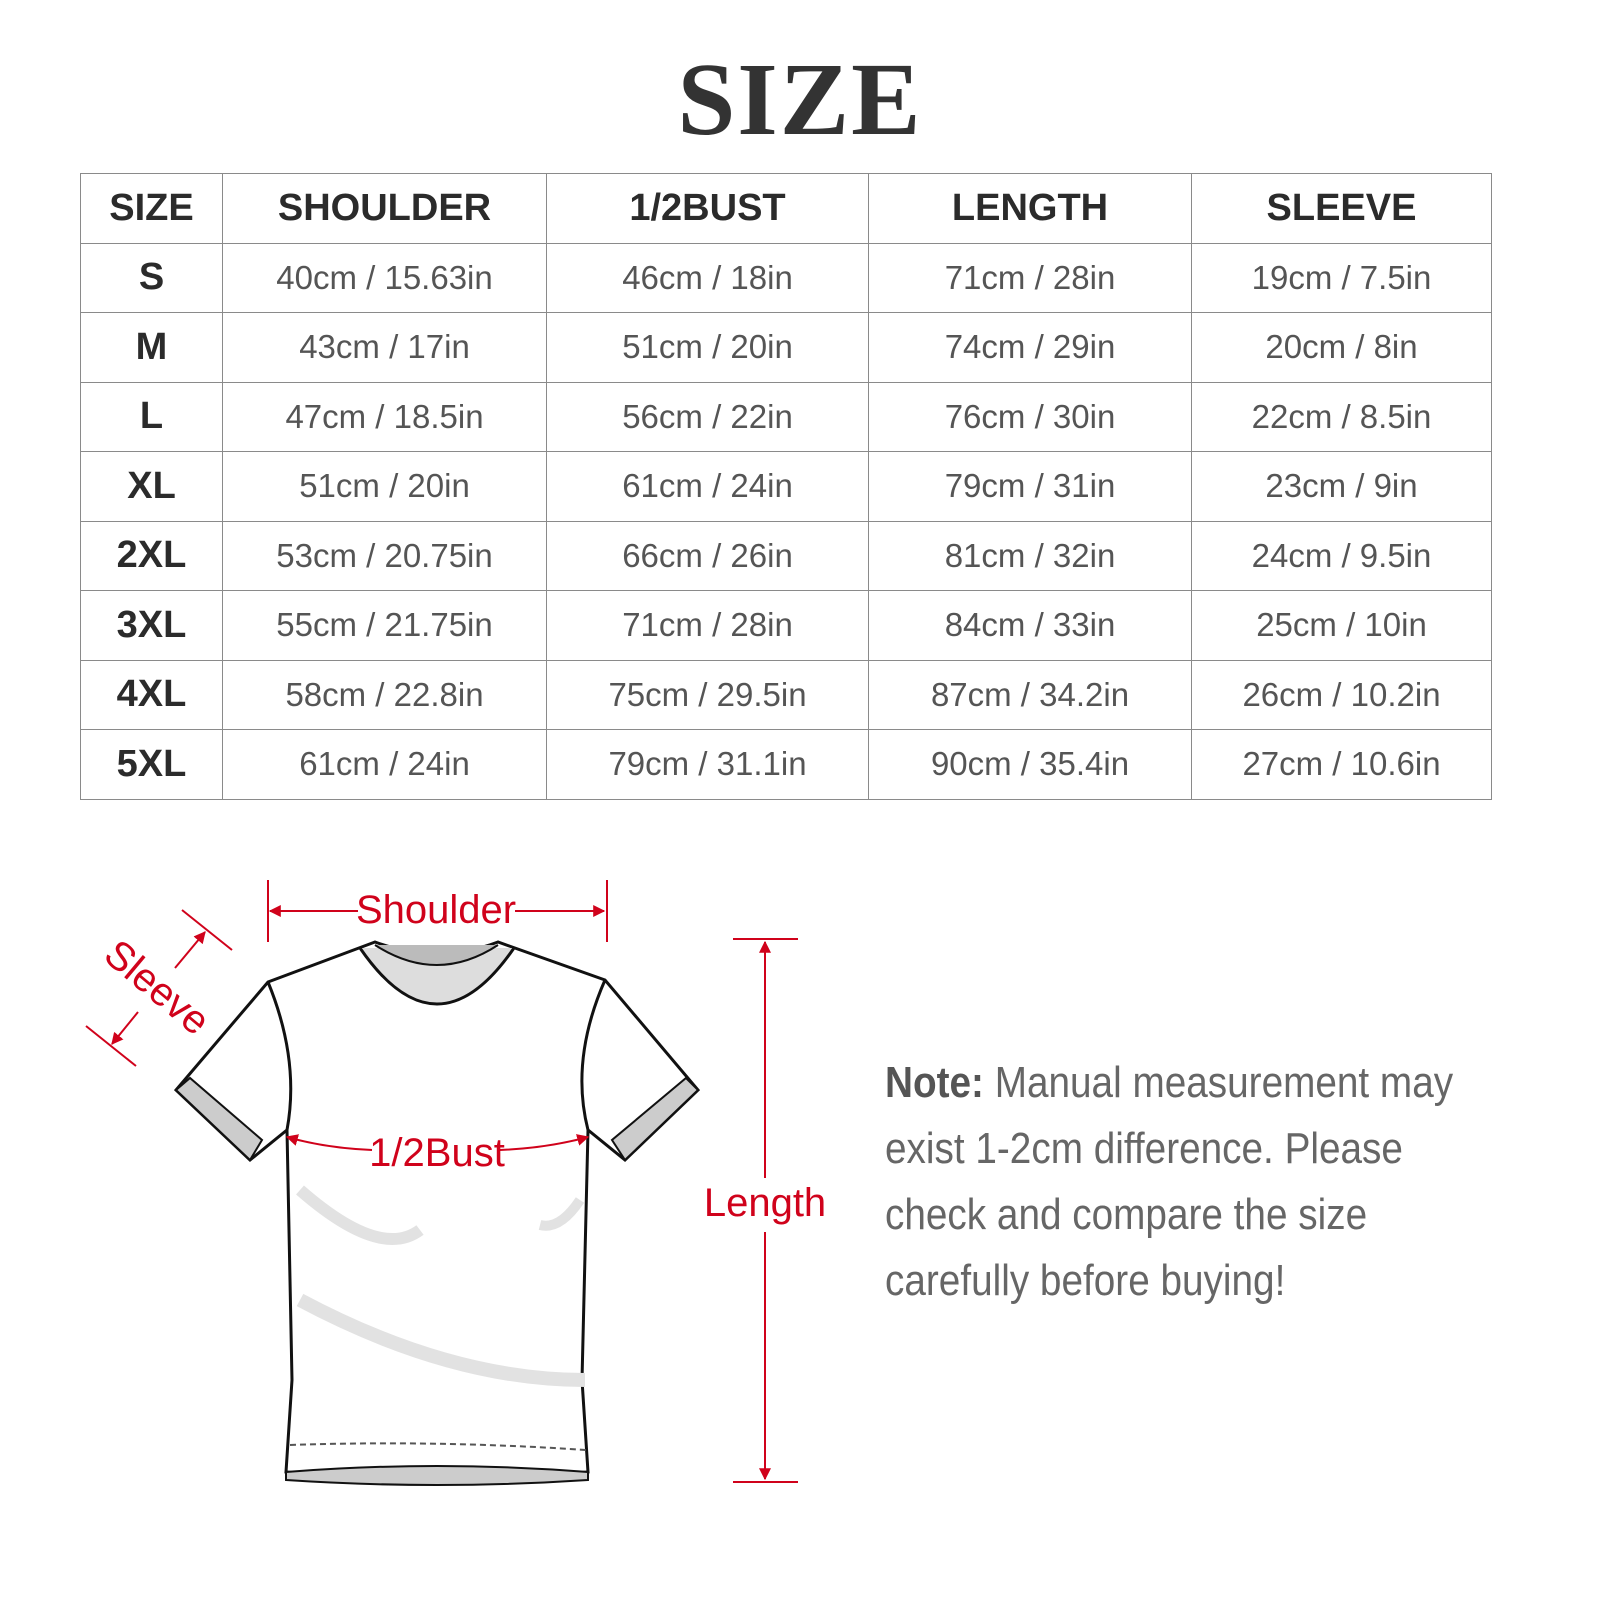 Image resolution: width=1600 pixels, height=1600 pixels. What do you see at coordinates (934, 1082) in the screenshot?
I see `note-label: Note:` at bounding box center [934, 1082].